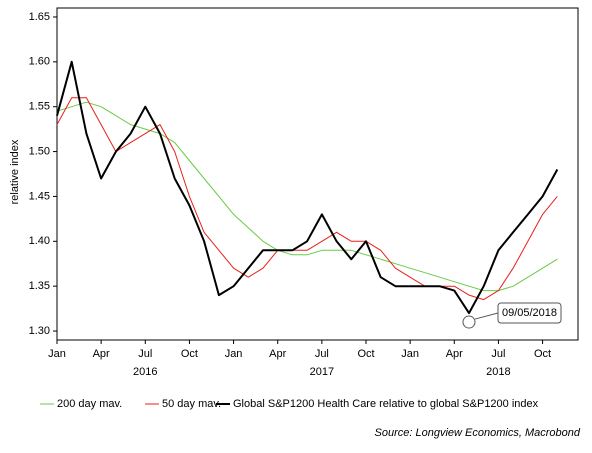 The image size is (592, 453). What do you see at coordinates (469, 322) in the screenshot?
I see `annotation-marker` at bounding box center [469, 322].